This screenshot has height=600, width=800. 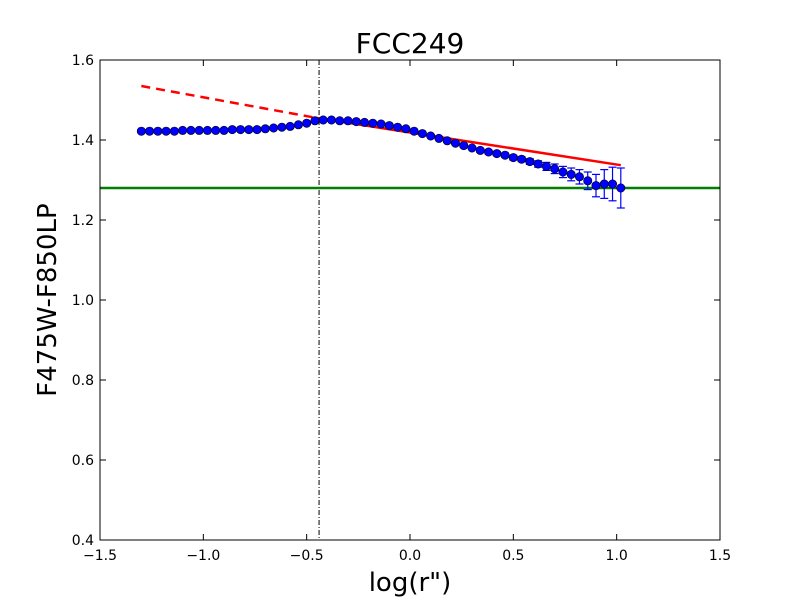 I want to click on x-tick-label: 1.5, so click(x=720, y=556).